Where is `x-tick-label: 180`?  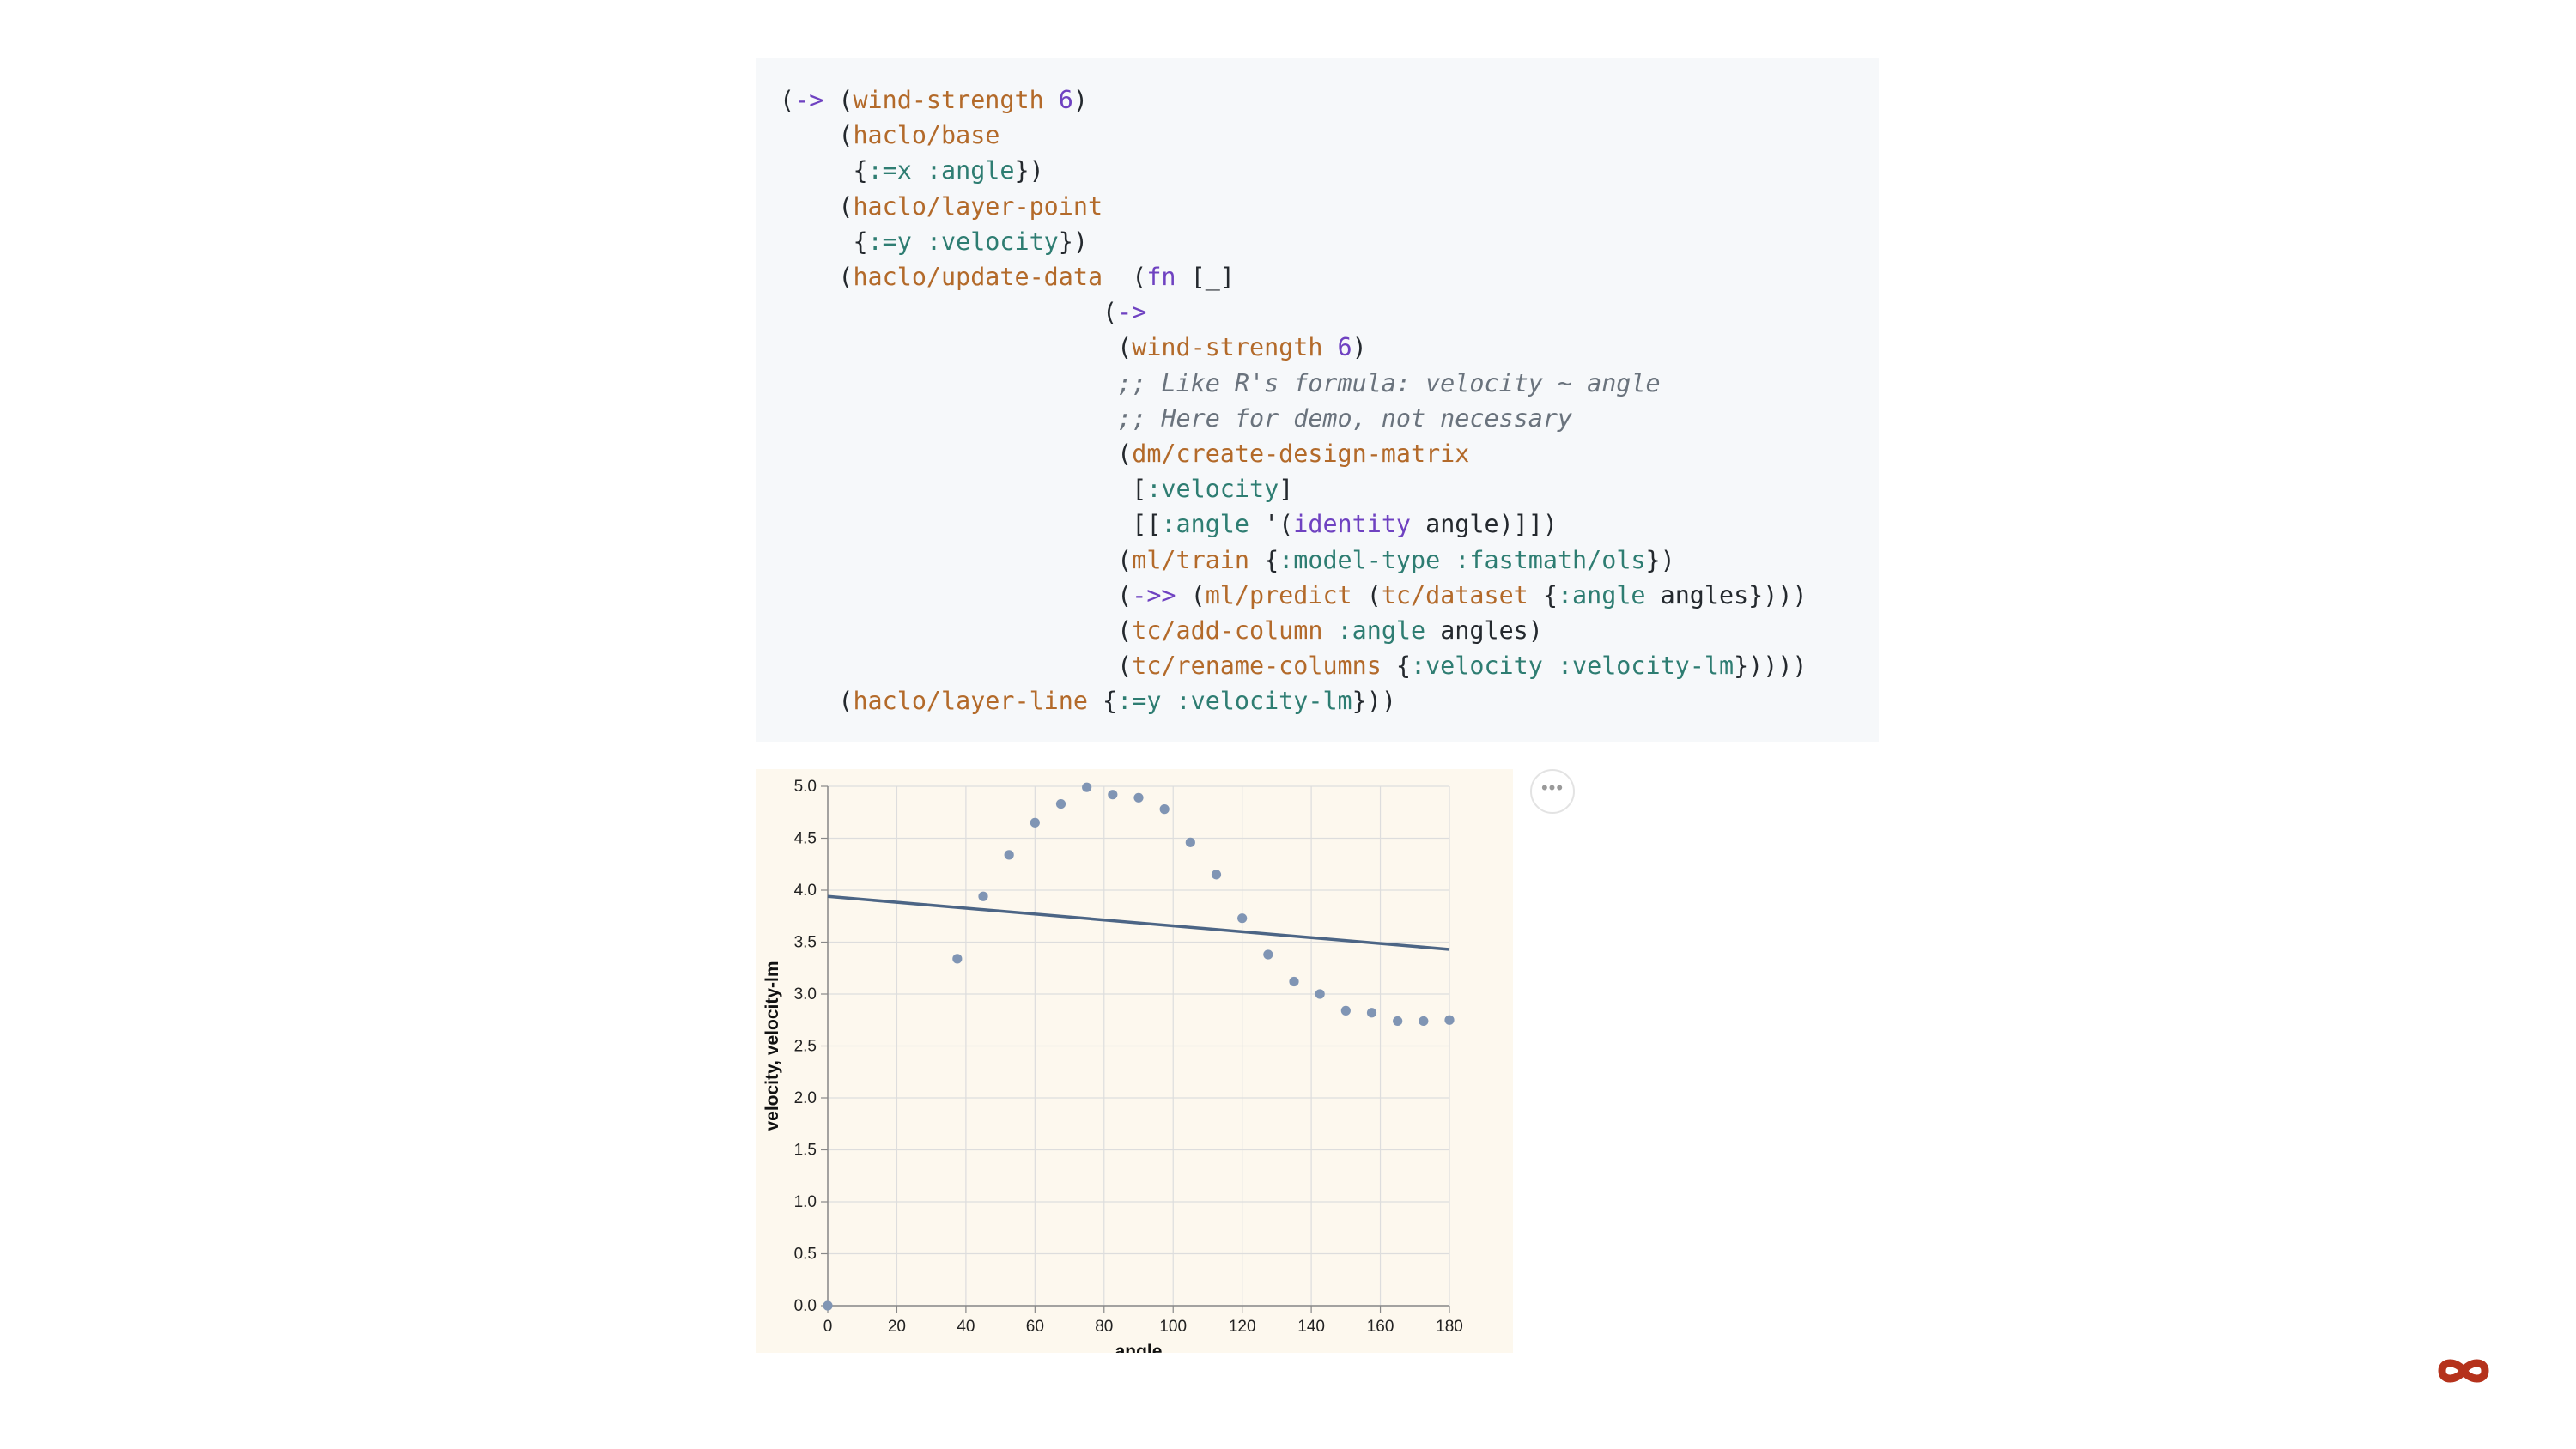
x-tick-label: 180 is located at coordinates (1449, 1327).